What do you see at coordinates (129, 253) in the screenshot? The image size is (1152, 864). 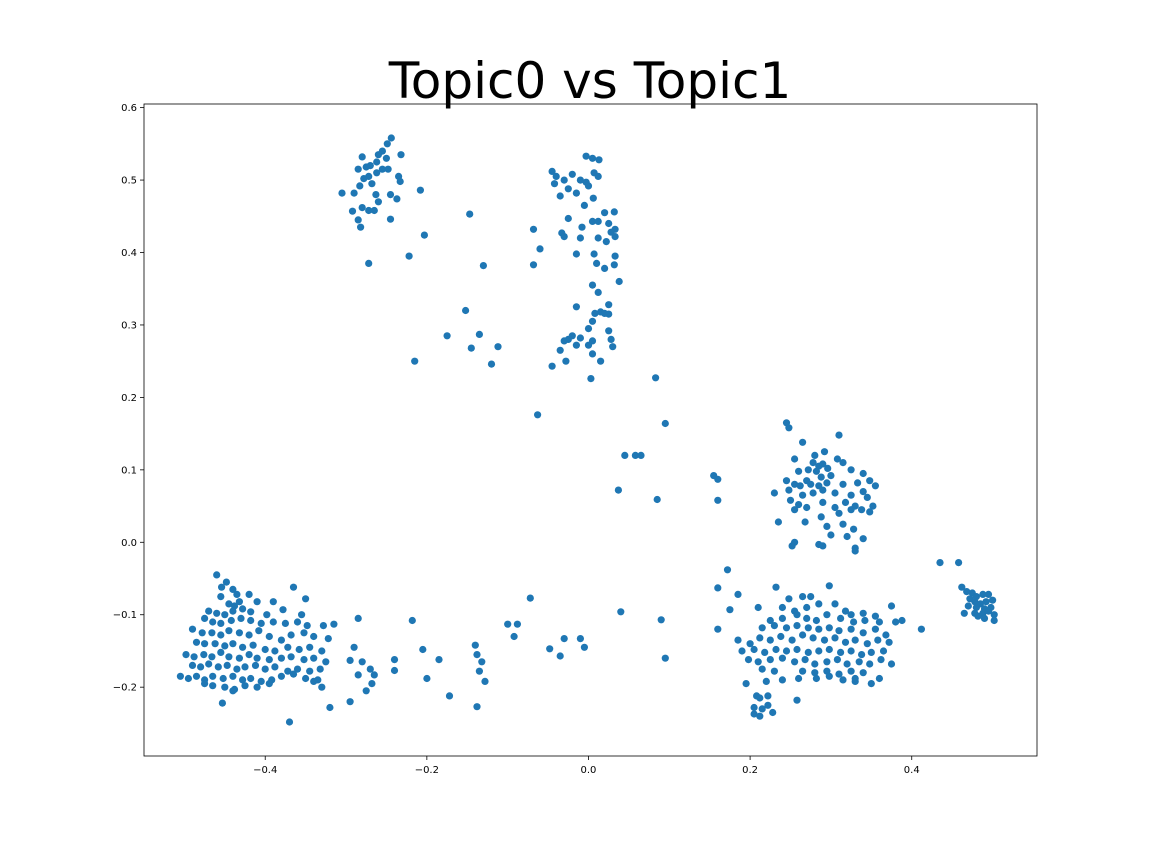 I see `y-tick-label: 0.4` at bounding box center [129, 253].